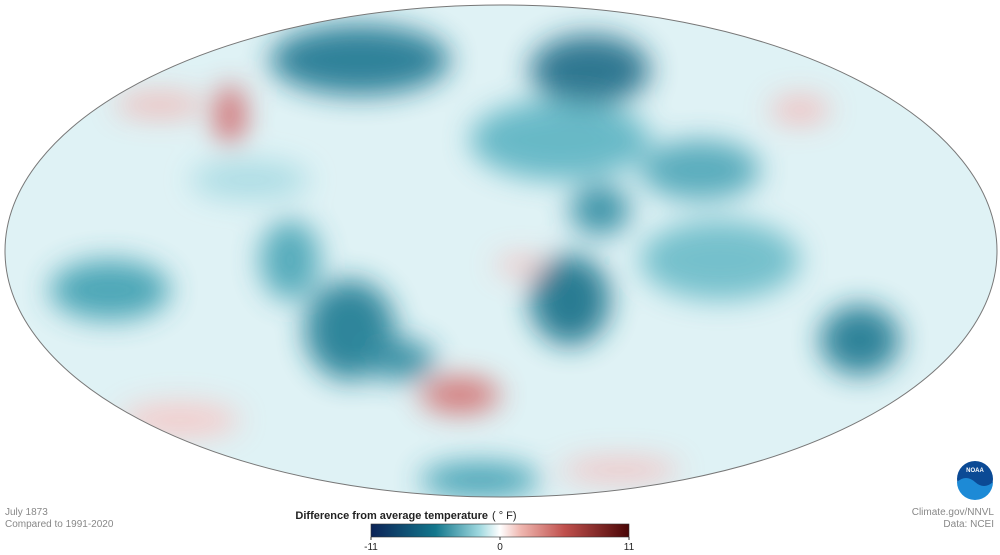  What do you see at coordinates (968, 524) in the screenshot?
I see `data-credit: Data: NCEI` at bounding box center [968, 524].